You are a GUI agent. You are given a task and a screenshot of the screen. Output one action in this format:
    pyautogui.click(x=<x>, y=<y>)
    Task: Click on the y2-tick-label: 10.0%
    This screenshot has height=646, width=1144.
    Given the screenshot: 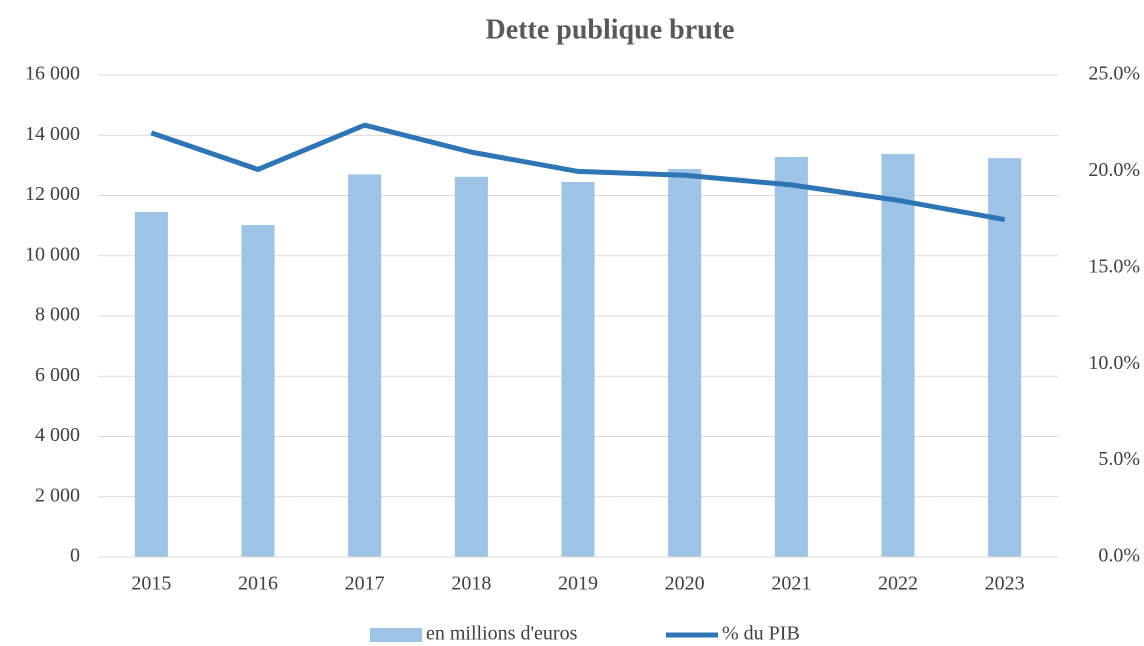 What is the action you would take?
    pyautogui.click(x=1114, y=363)
    